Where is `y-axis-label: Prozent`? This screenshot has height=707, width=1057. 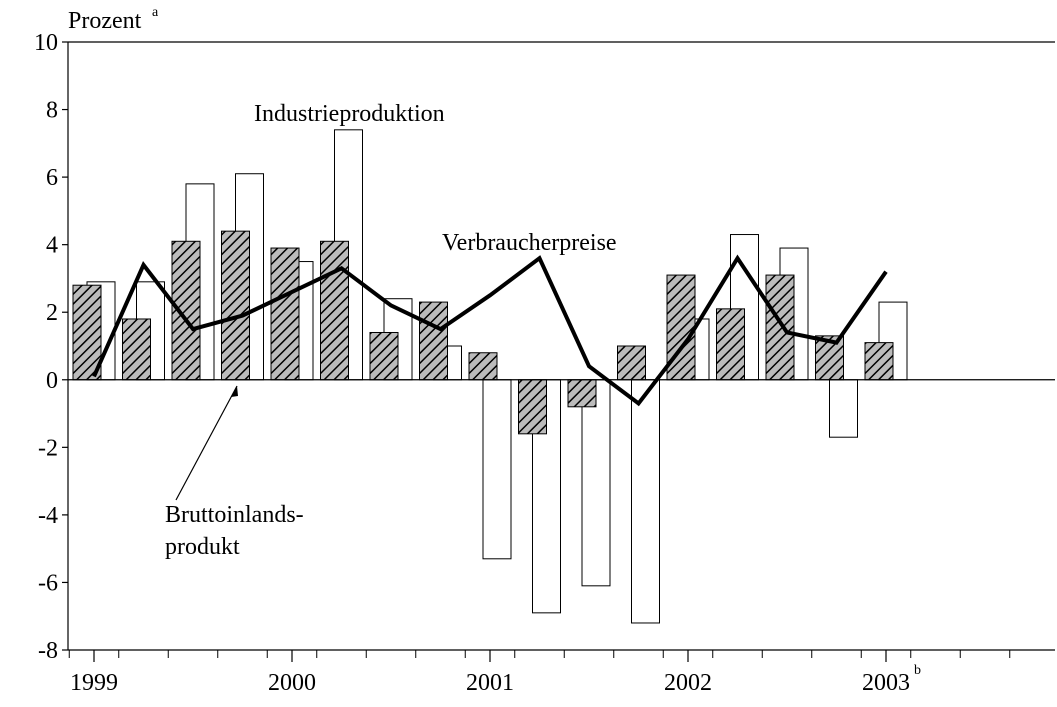
y-axis-label: Prozent is located at coordinates (105, 21).